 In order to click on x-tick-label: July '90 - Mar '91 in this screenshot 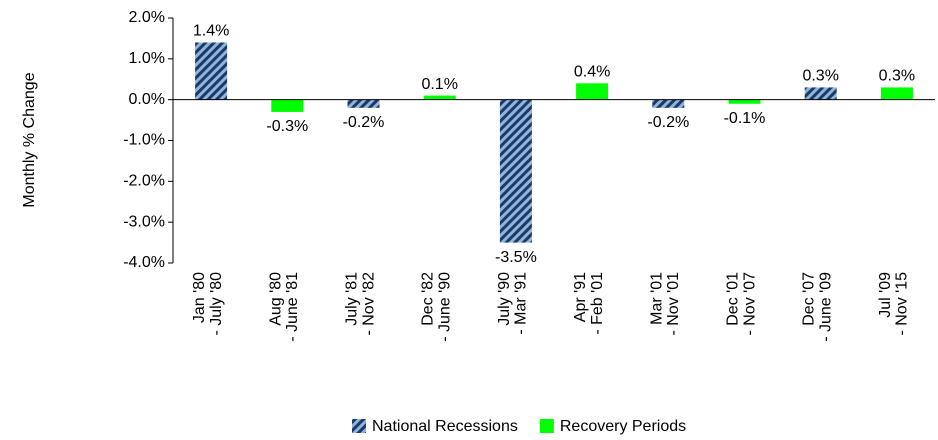, I will do `click(513, 305)`.